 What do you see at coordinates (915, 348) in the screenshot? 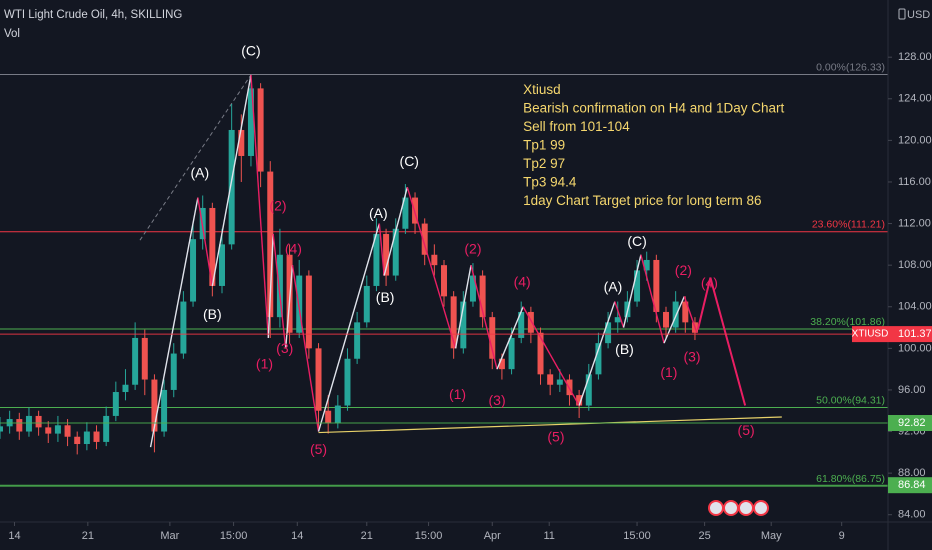
I see `y-tick-label: 100.00` at bounding box center [915, 348].